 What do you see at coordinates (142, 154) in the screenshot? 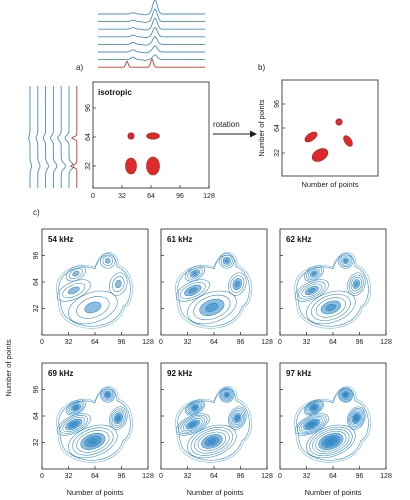
I see `isotropic-peaks` at bounding box center [142, 154].